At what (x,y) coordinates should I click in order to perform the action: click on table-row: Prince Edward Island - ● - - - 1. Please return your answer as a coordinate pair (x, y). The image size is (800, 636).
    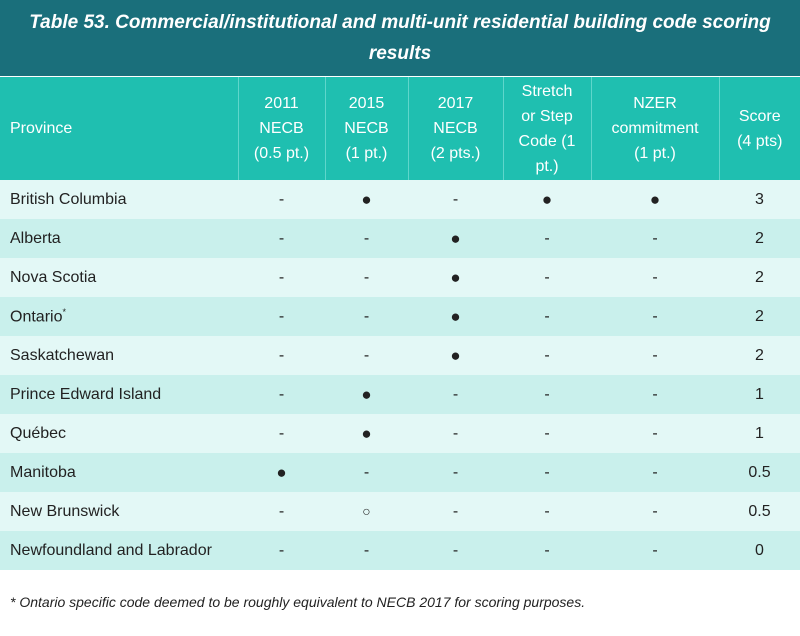
    Looking at the image, I should click on (400, 394).